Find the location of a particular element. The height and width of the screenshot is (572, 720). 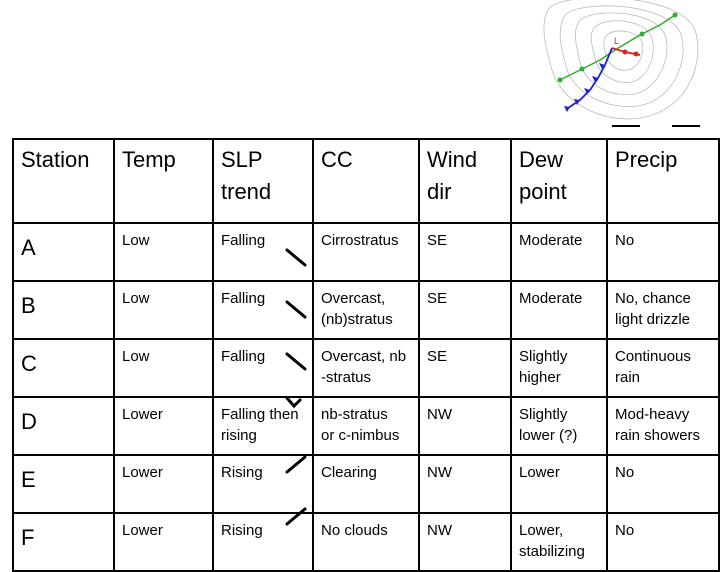

cell-text: Dew is located at coordinates (541, 159).